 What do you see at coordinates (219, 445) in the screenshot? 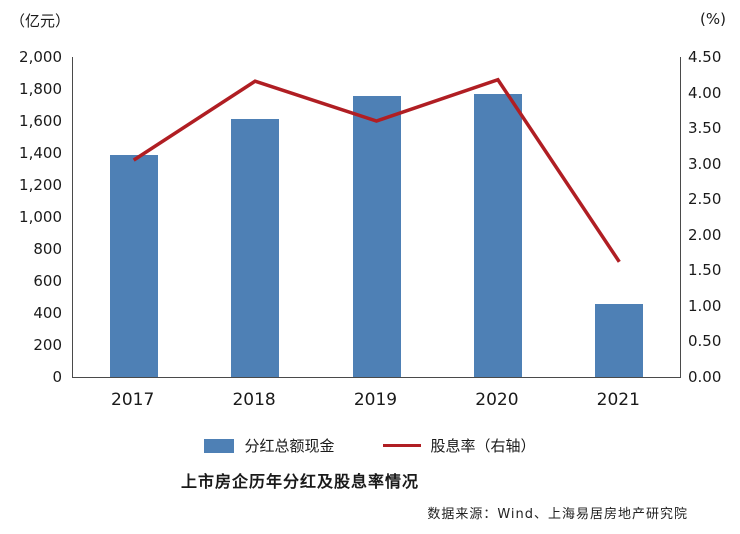
I see `legend-bar-swatch` at bounding box center [219, 445].